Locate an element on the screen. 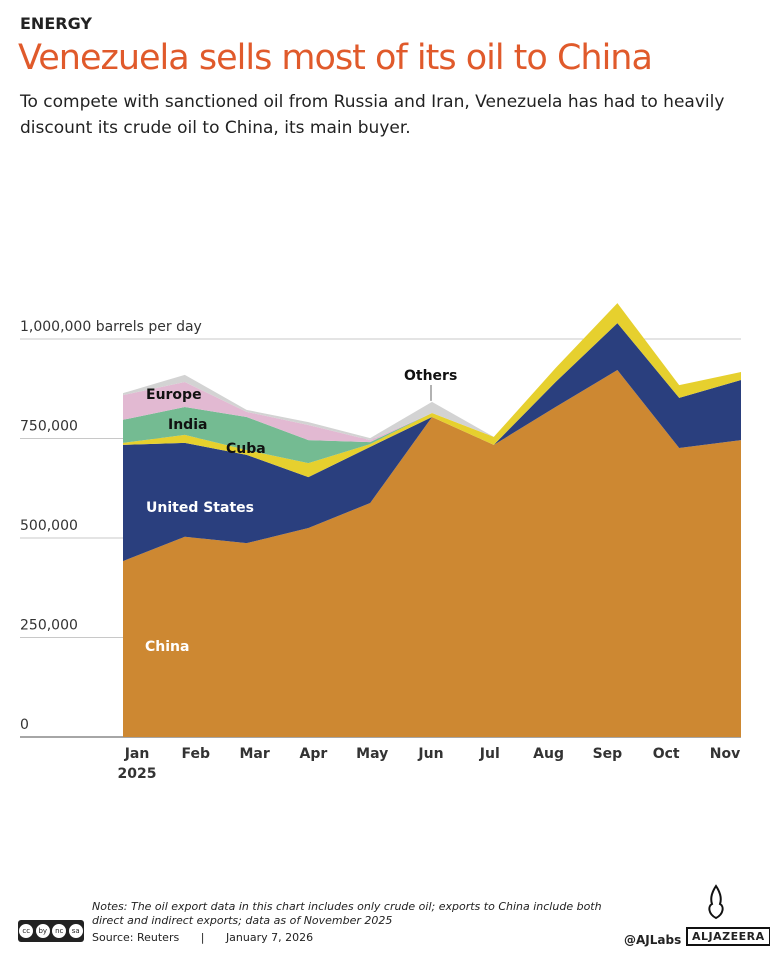  y-tick-label: 500,000 is located at coordinates (49, 526).